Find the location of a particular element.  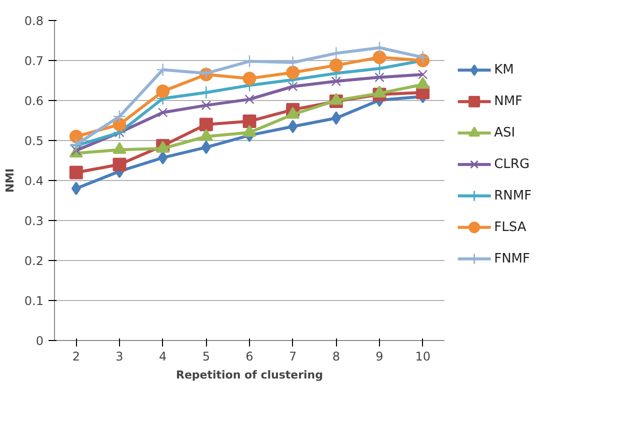

x-tick-label: 7 is located at coordinates (293, 357).